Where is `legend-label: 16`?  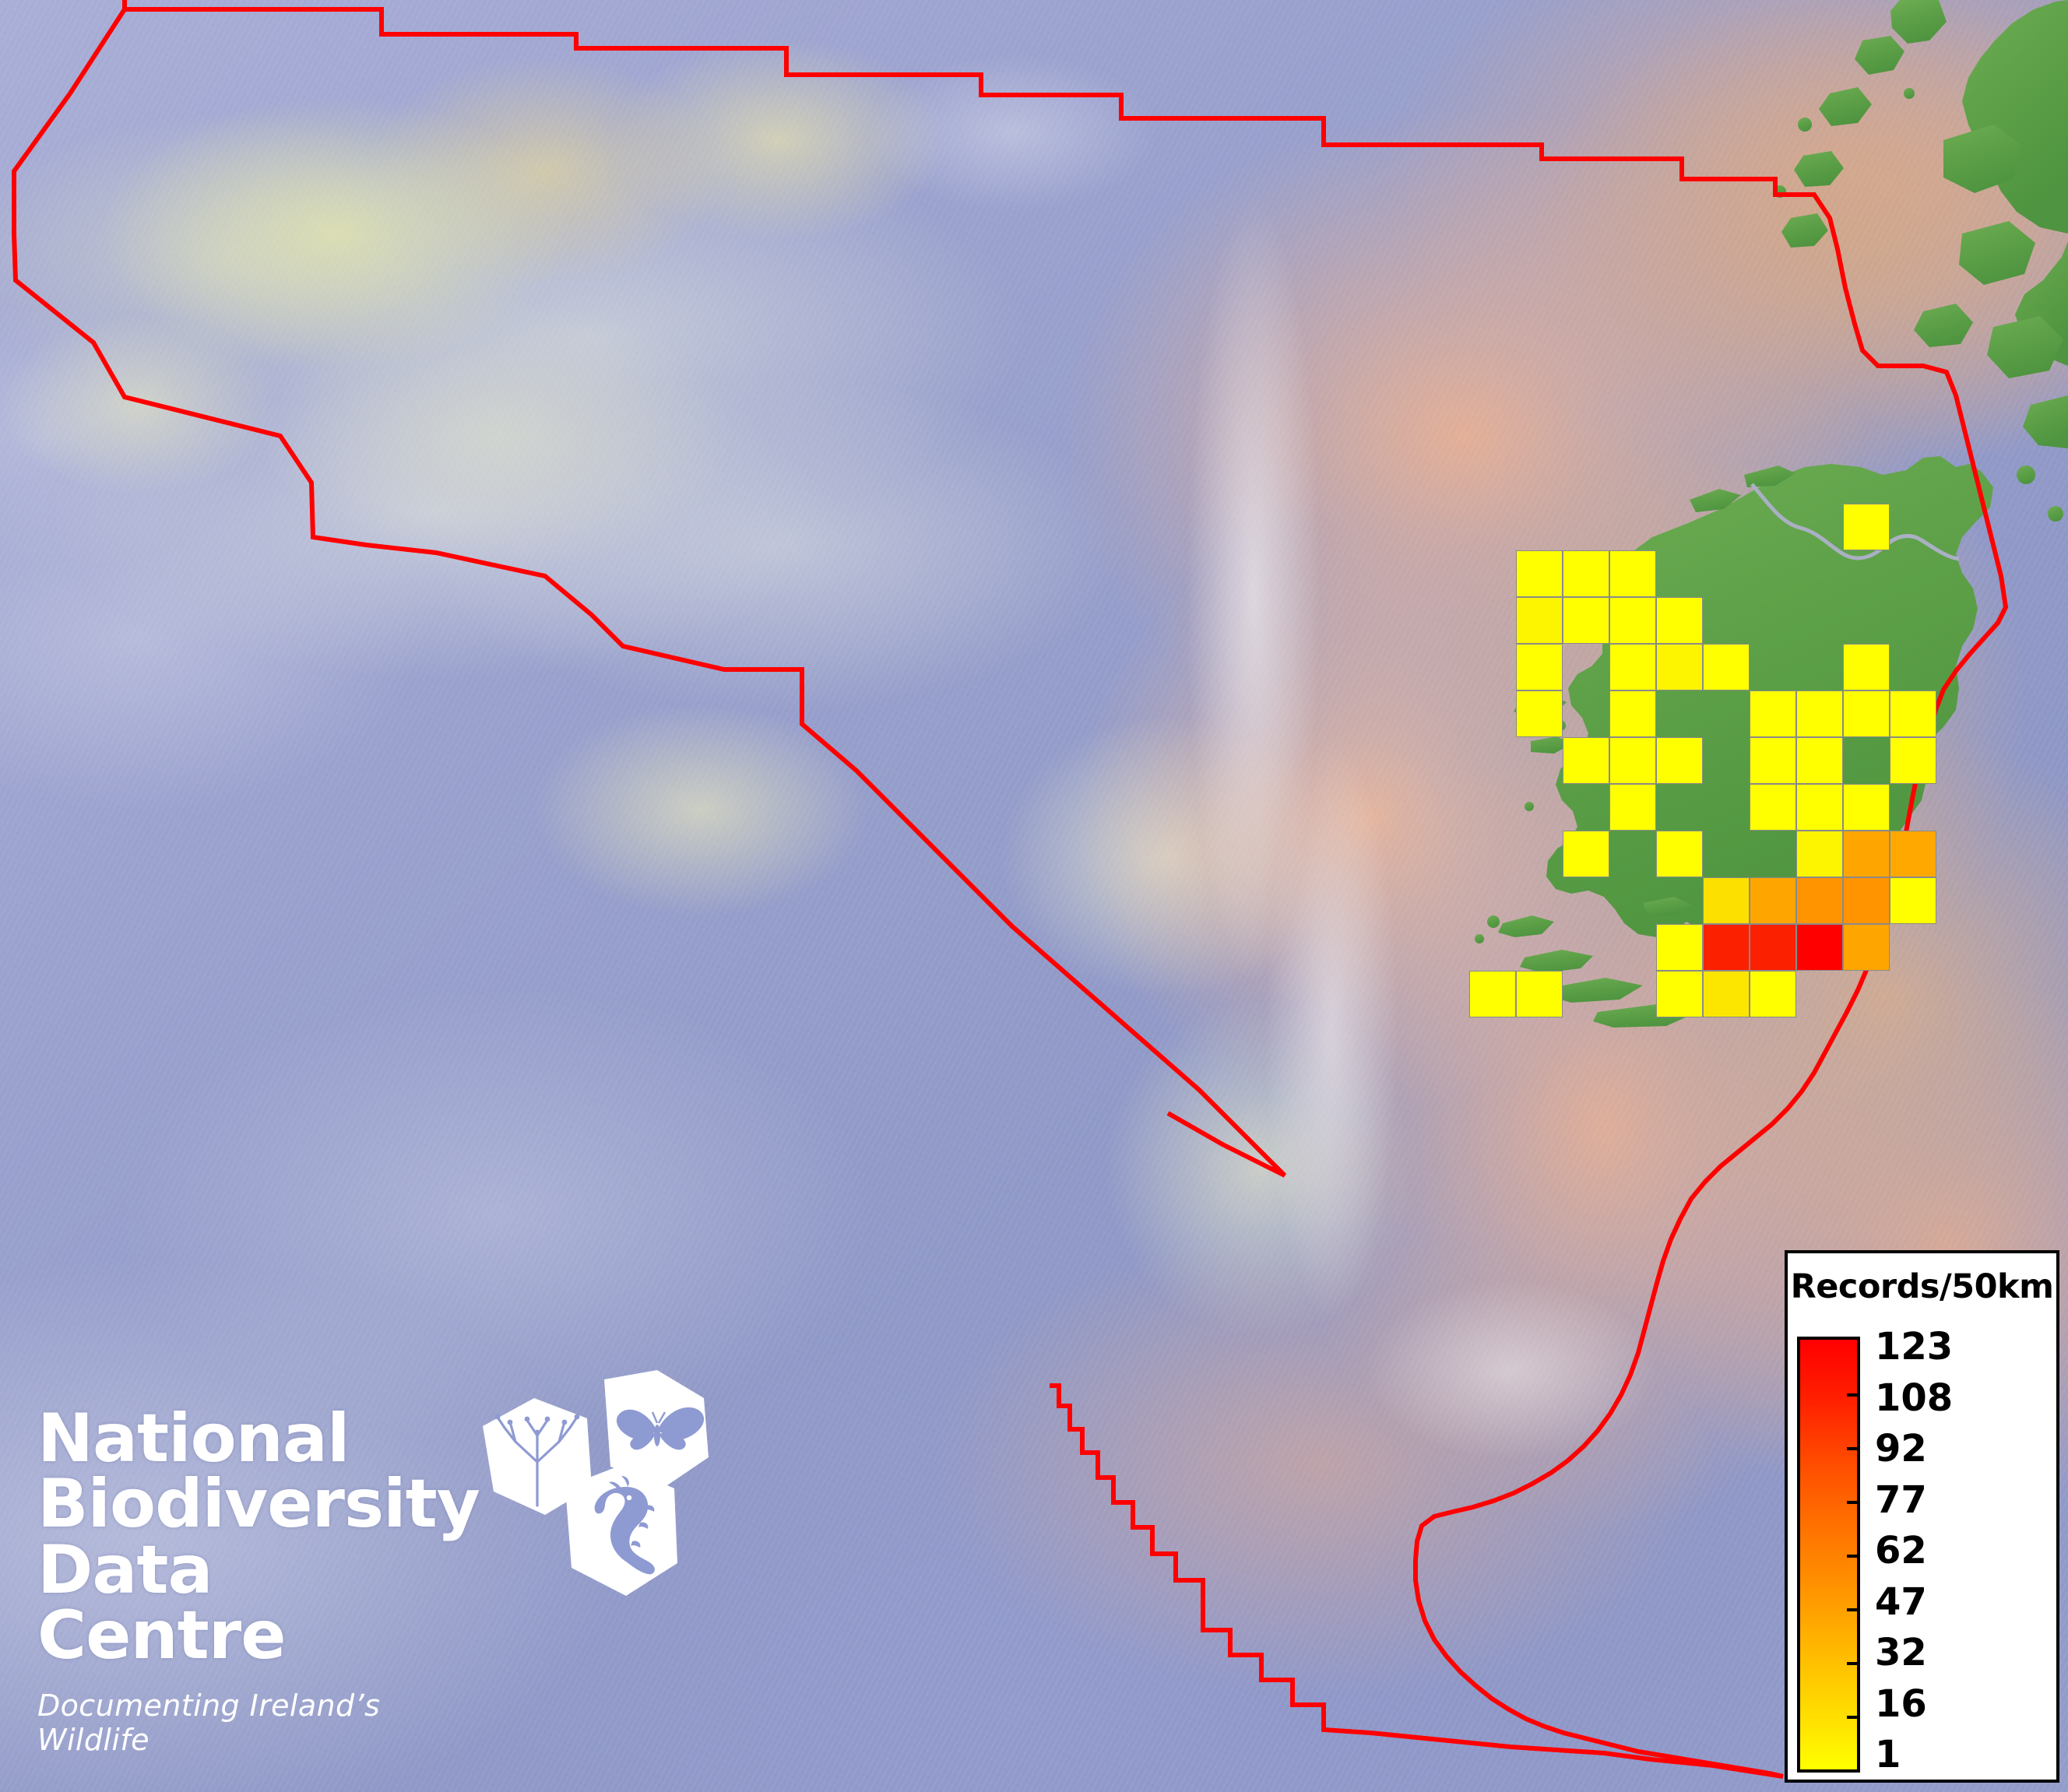
legend-label: 16 is located at coordinates (1901, 1703).